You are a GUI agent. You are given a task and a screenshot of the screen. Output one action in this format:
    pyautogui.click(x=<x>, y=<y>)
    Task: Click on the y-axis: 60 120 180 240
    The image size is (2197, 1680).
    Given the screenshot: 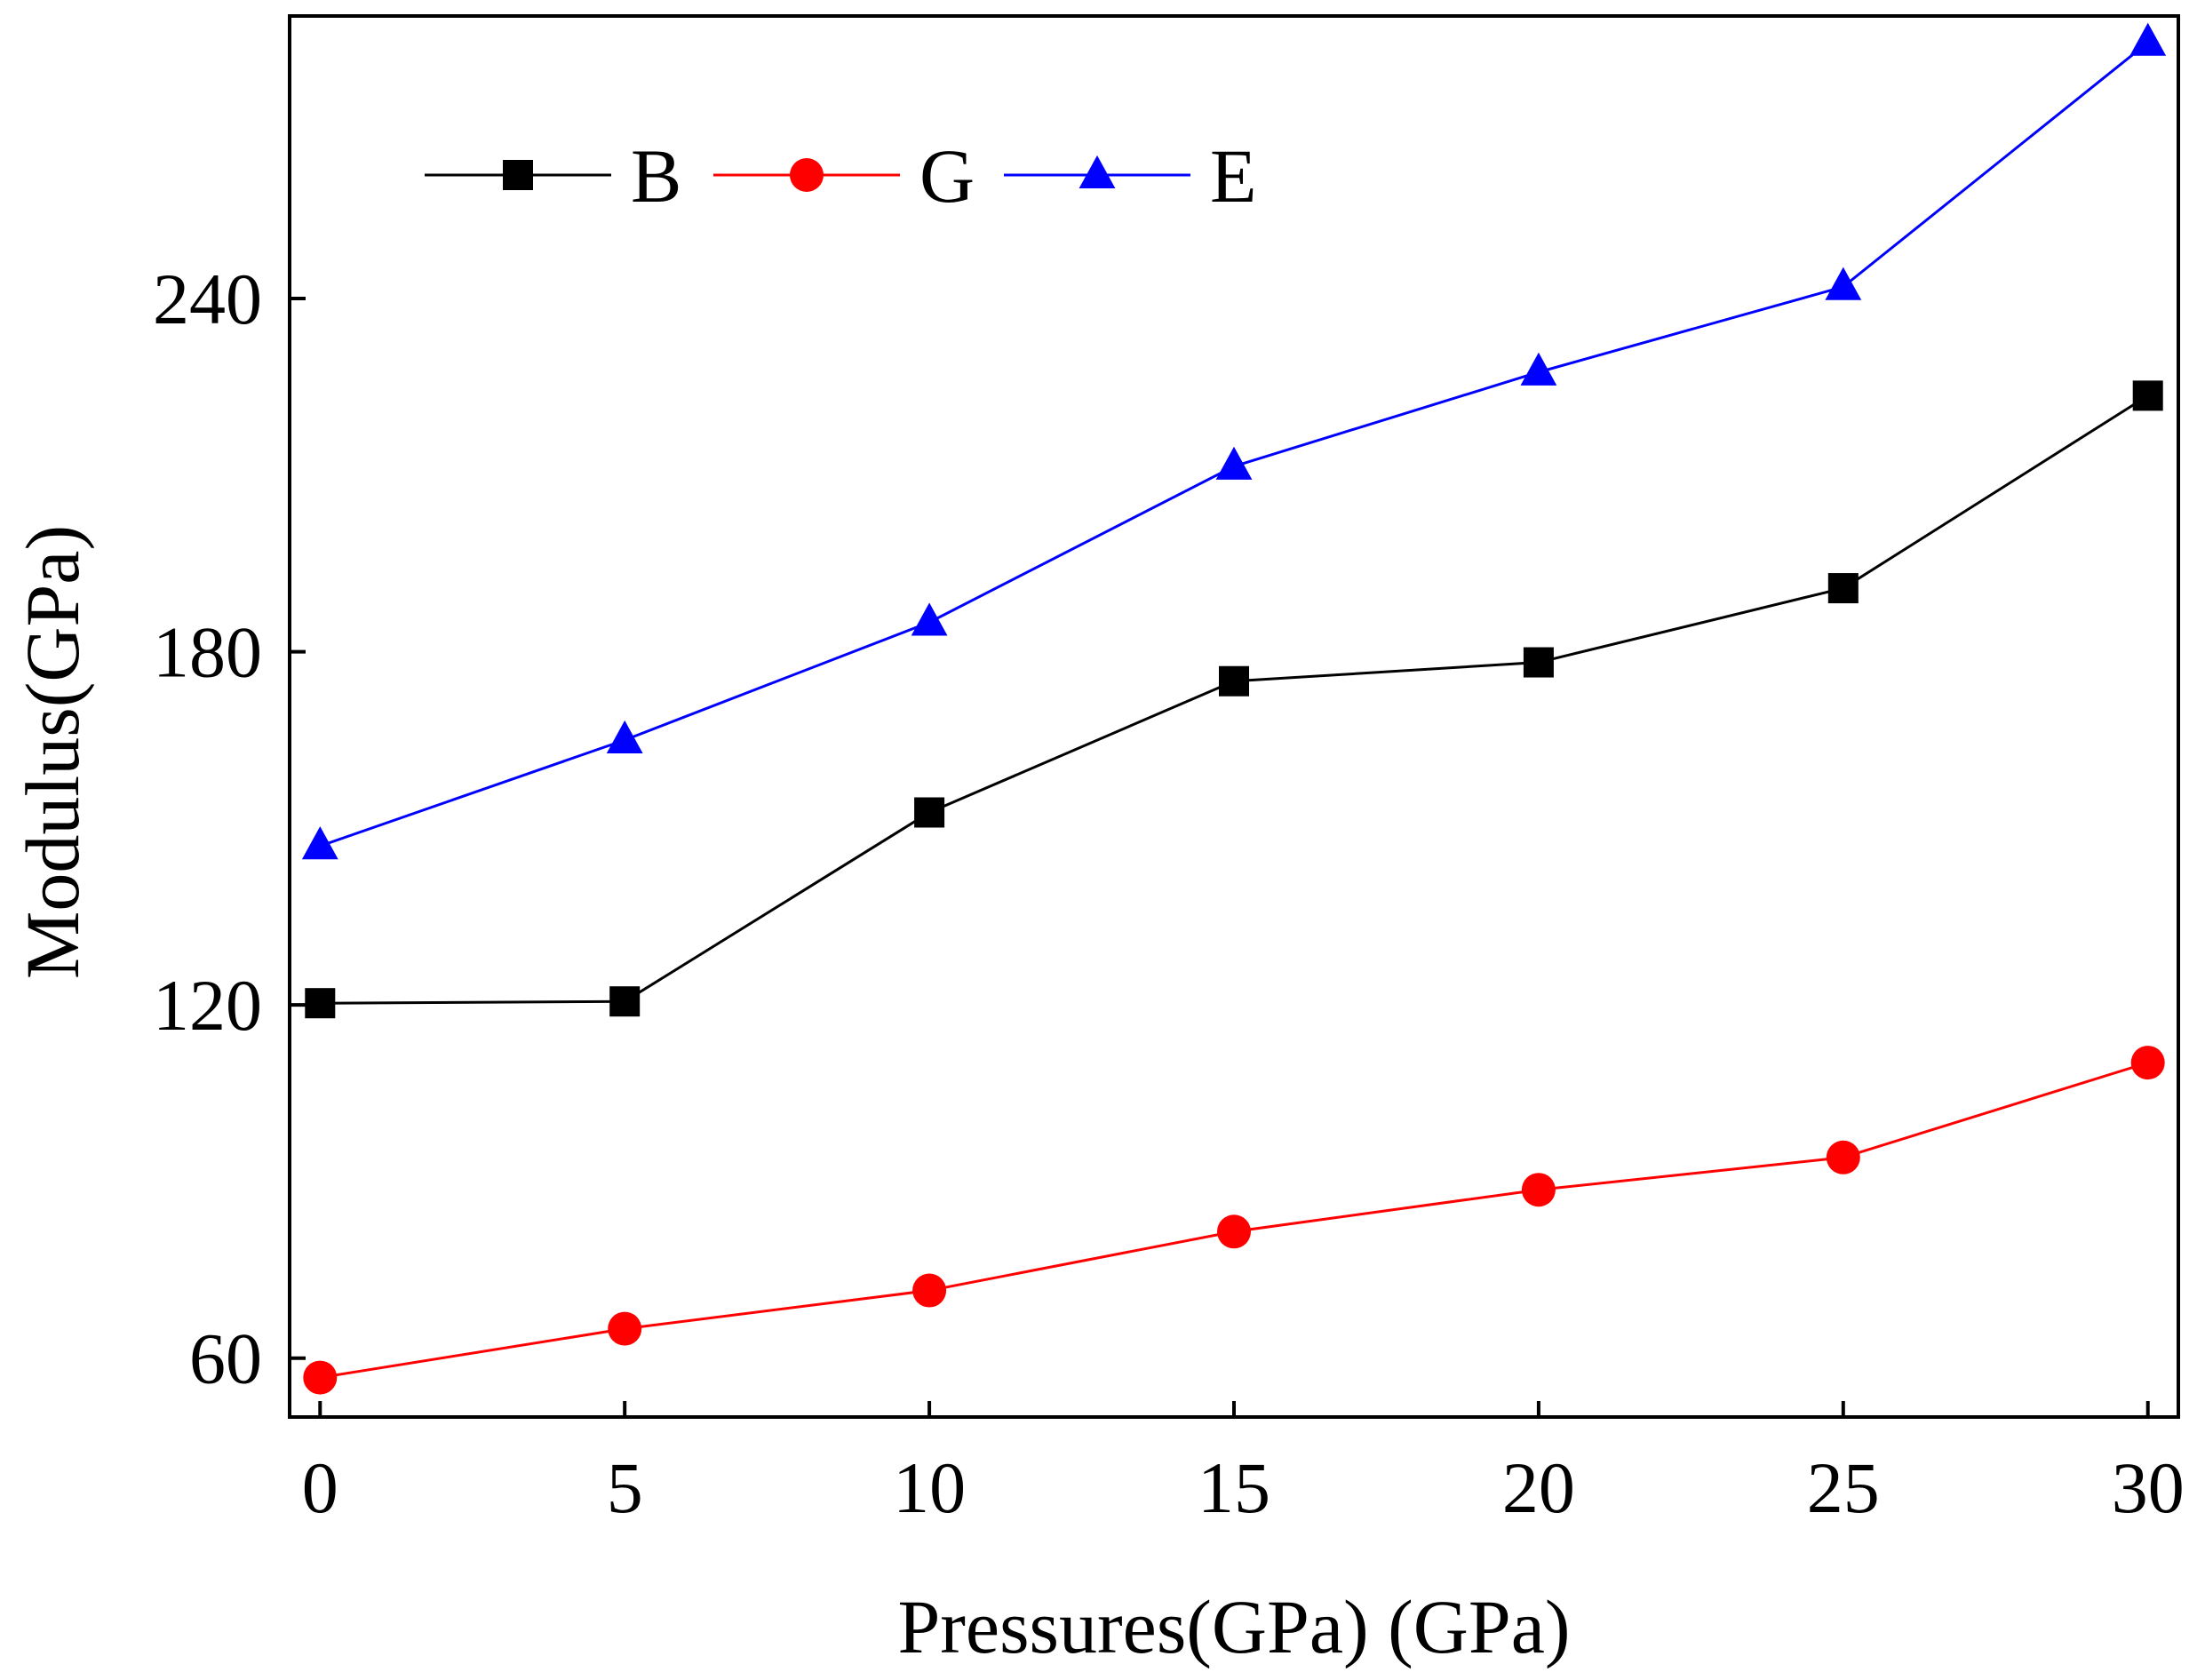 What is the action you would take?
    pyautogui.click(x=229, y=829)
    